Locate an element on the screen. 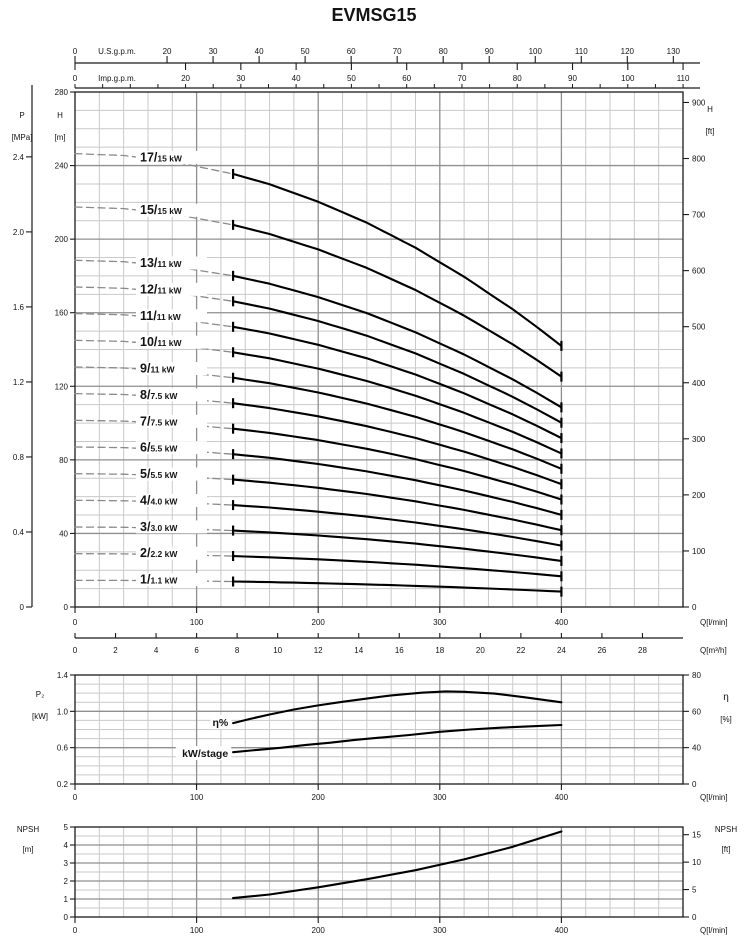 This screenshot has height=939, width=748. curve-7-stage: 7/7.5 kW is located at coordinates (318, 459).